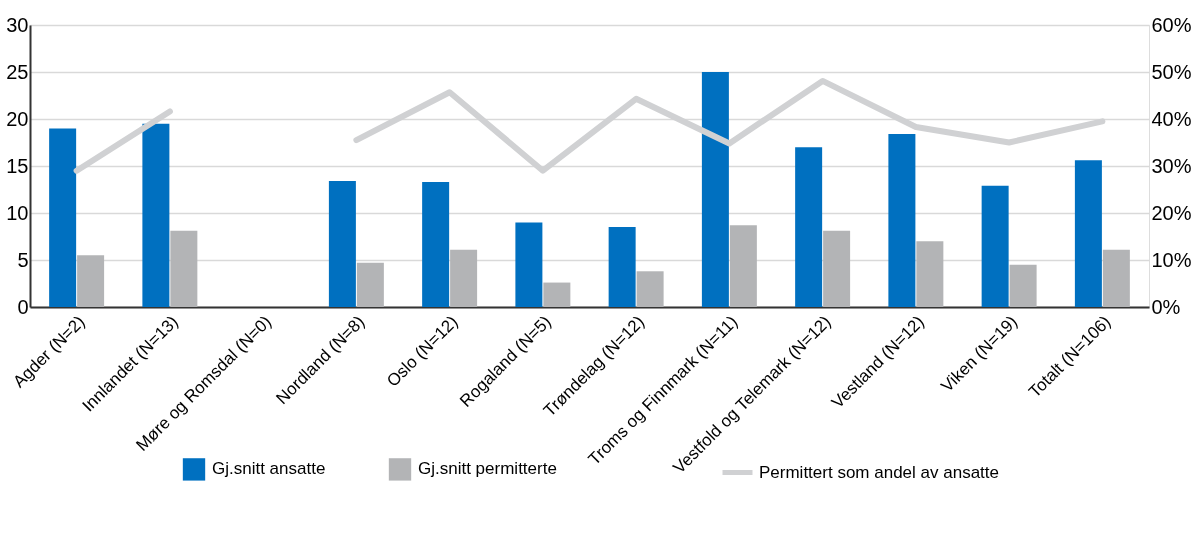 This screenshot has height=537, width=1197. Describe the element at coordinates (487, 469) in the screenshot. I see `legend-label: Gj.snitt permitterte` at that location.